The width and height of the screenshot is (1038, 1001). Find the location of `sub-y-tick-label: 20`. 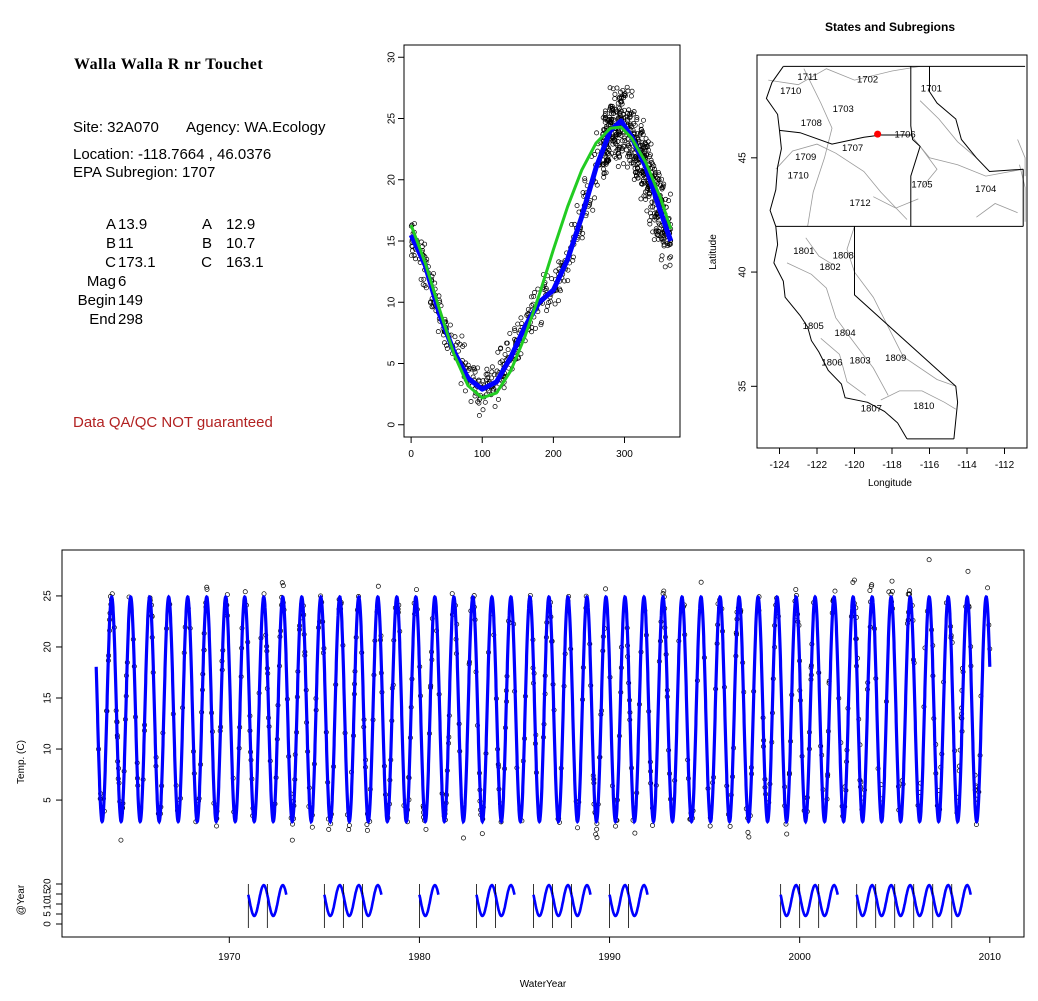

sub-y-tick-label: 20 is located at coordinates (48, 884).